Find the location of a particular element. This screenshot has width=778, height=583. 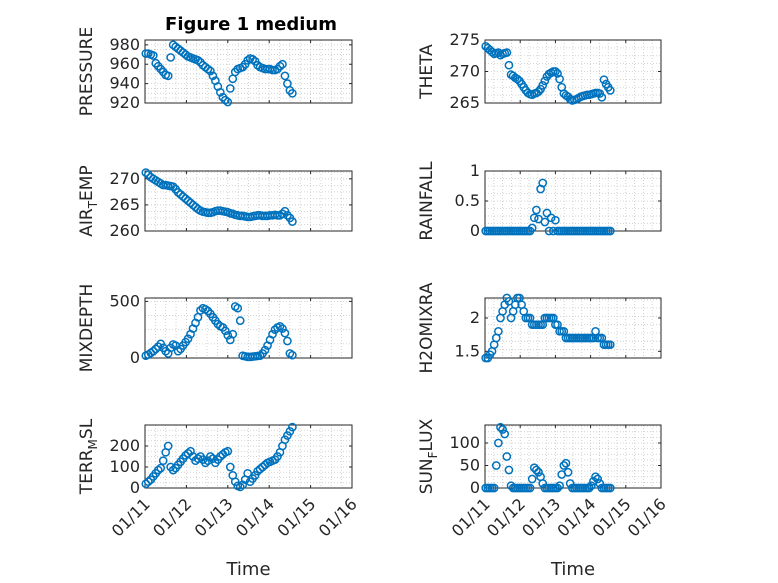

axes-mixdepth: 0 500 MIXDEPTH is located at coordinates (215, 328).